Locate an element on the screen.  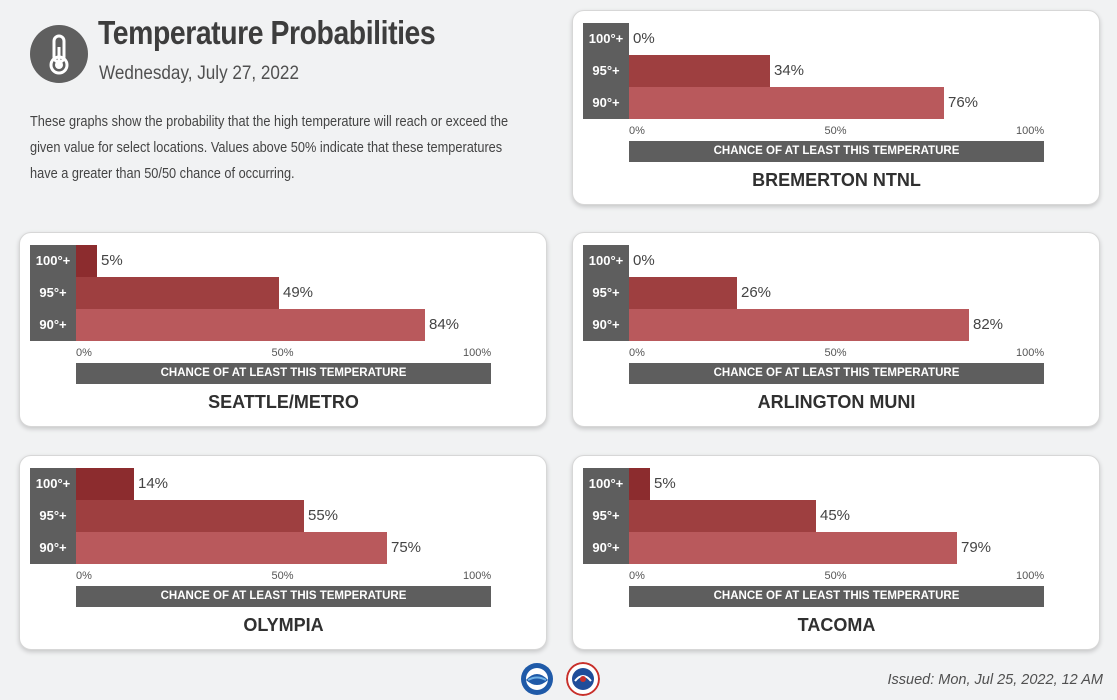
nws-logo is located at coordinates (583, 679).